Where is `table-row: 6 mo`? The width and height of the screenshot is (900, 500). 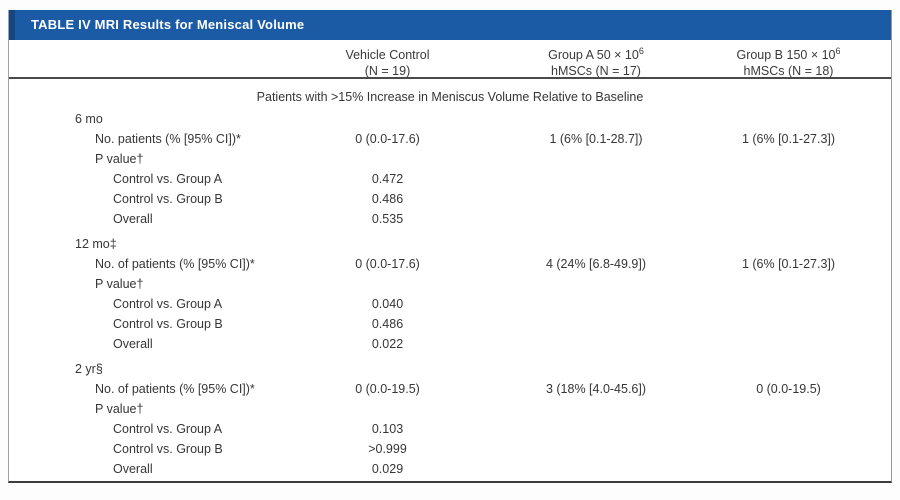 table-row: 6 mo is located at coordinates (450, 119).